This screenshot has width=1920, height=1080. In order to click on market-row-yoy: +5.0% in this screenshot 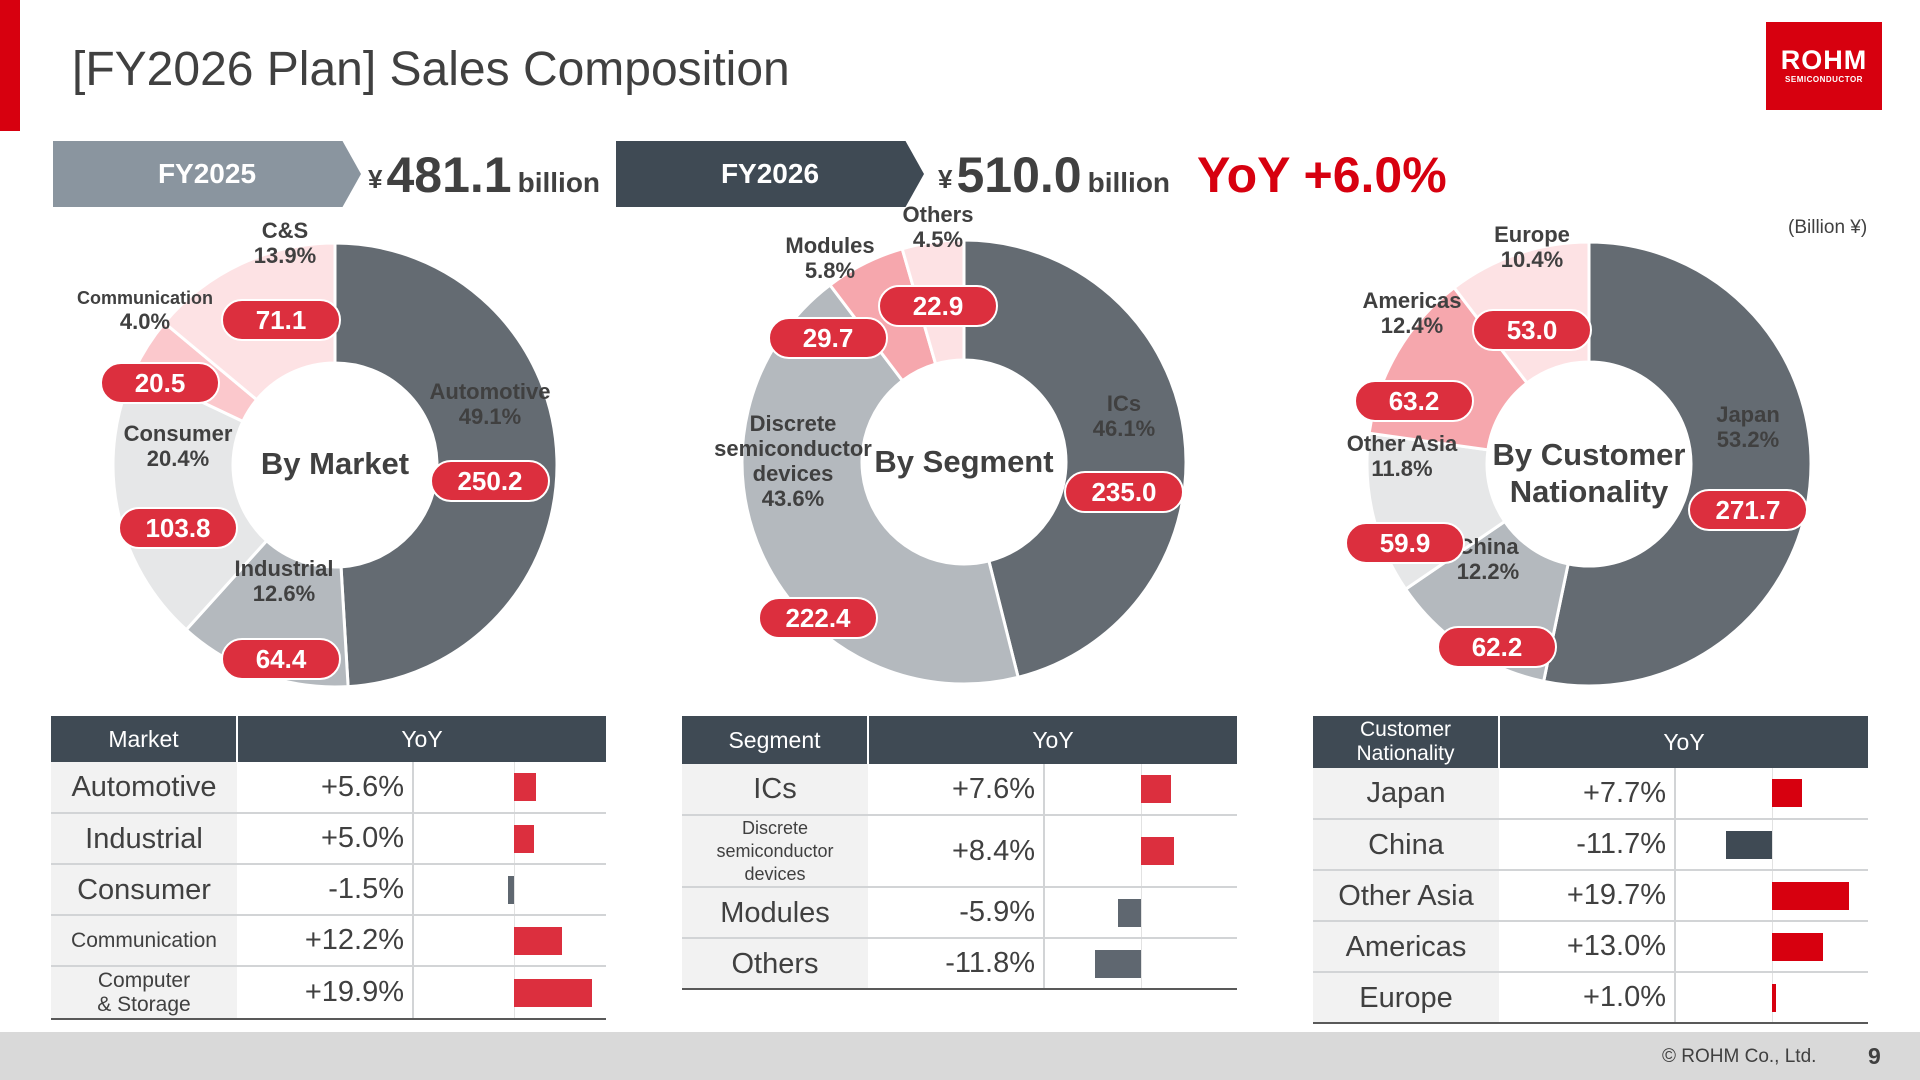, I will do `click(325, 839)`.